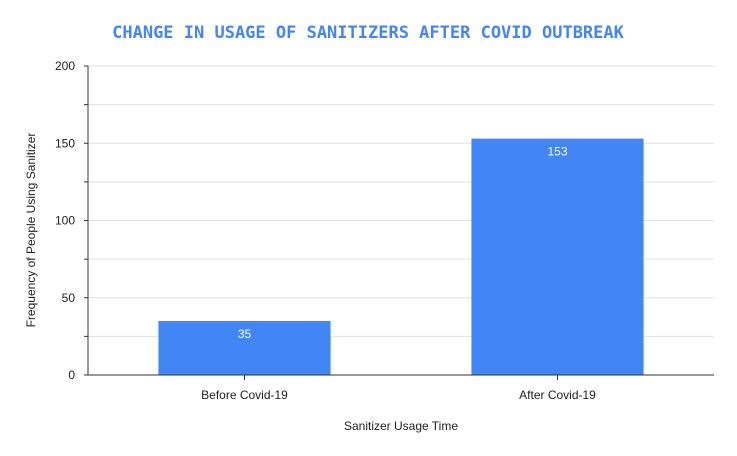 This screenshot has width=737, height=456. What do you see at coordinates (71, 375) in the screenshot?
I see `y-tick-label: 0` at bounding box center [71, 375].